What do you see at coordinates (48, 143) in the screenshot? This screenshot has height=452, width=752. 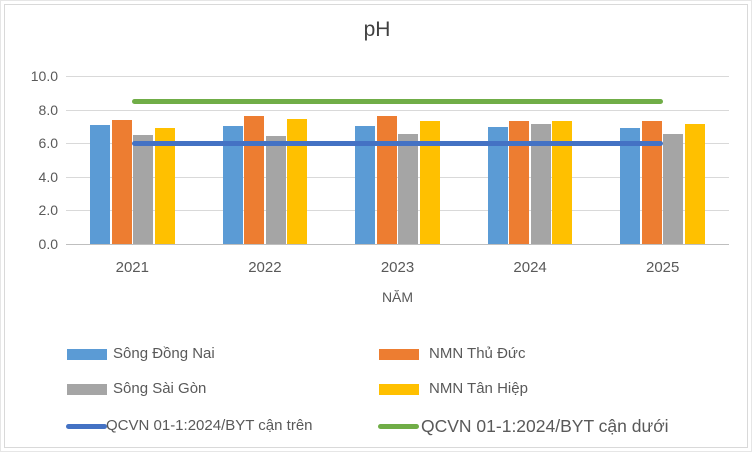 I see `y-tick-label: 6.0` at bounding box center [48, 143].